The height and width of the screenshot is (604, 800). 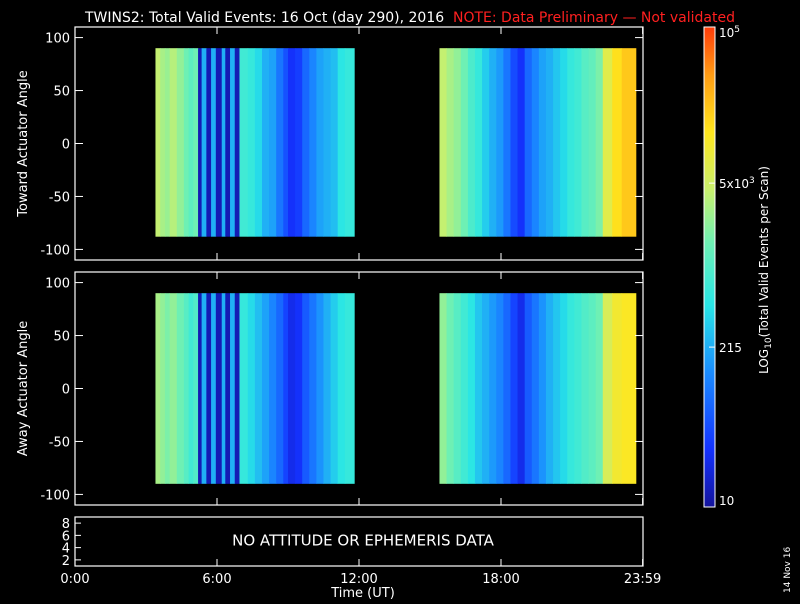 What do you see at coordinates (61, 337) in the screenshot?
I see `away-ytick-label: 50` at bounding box center [61, 337].